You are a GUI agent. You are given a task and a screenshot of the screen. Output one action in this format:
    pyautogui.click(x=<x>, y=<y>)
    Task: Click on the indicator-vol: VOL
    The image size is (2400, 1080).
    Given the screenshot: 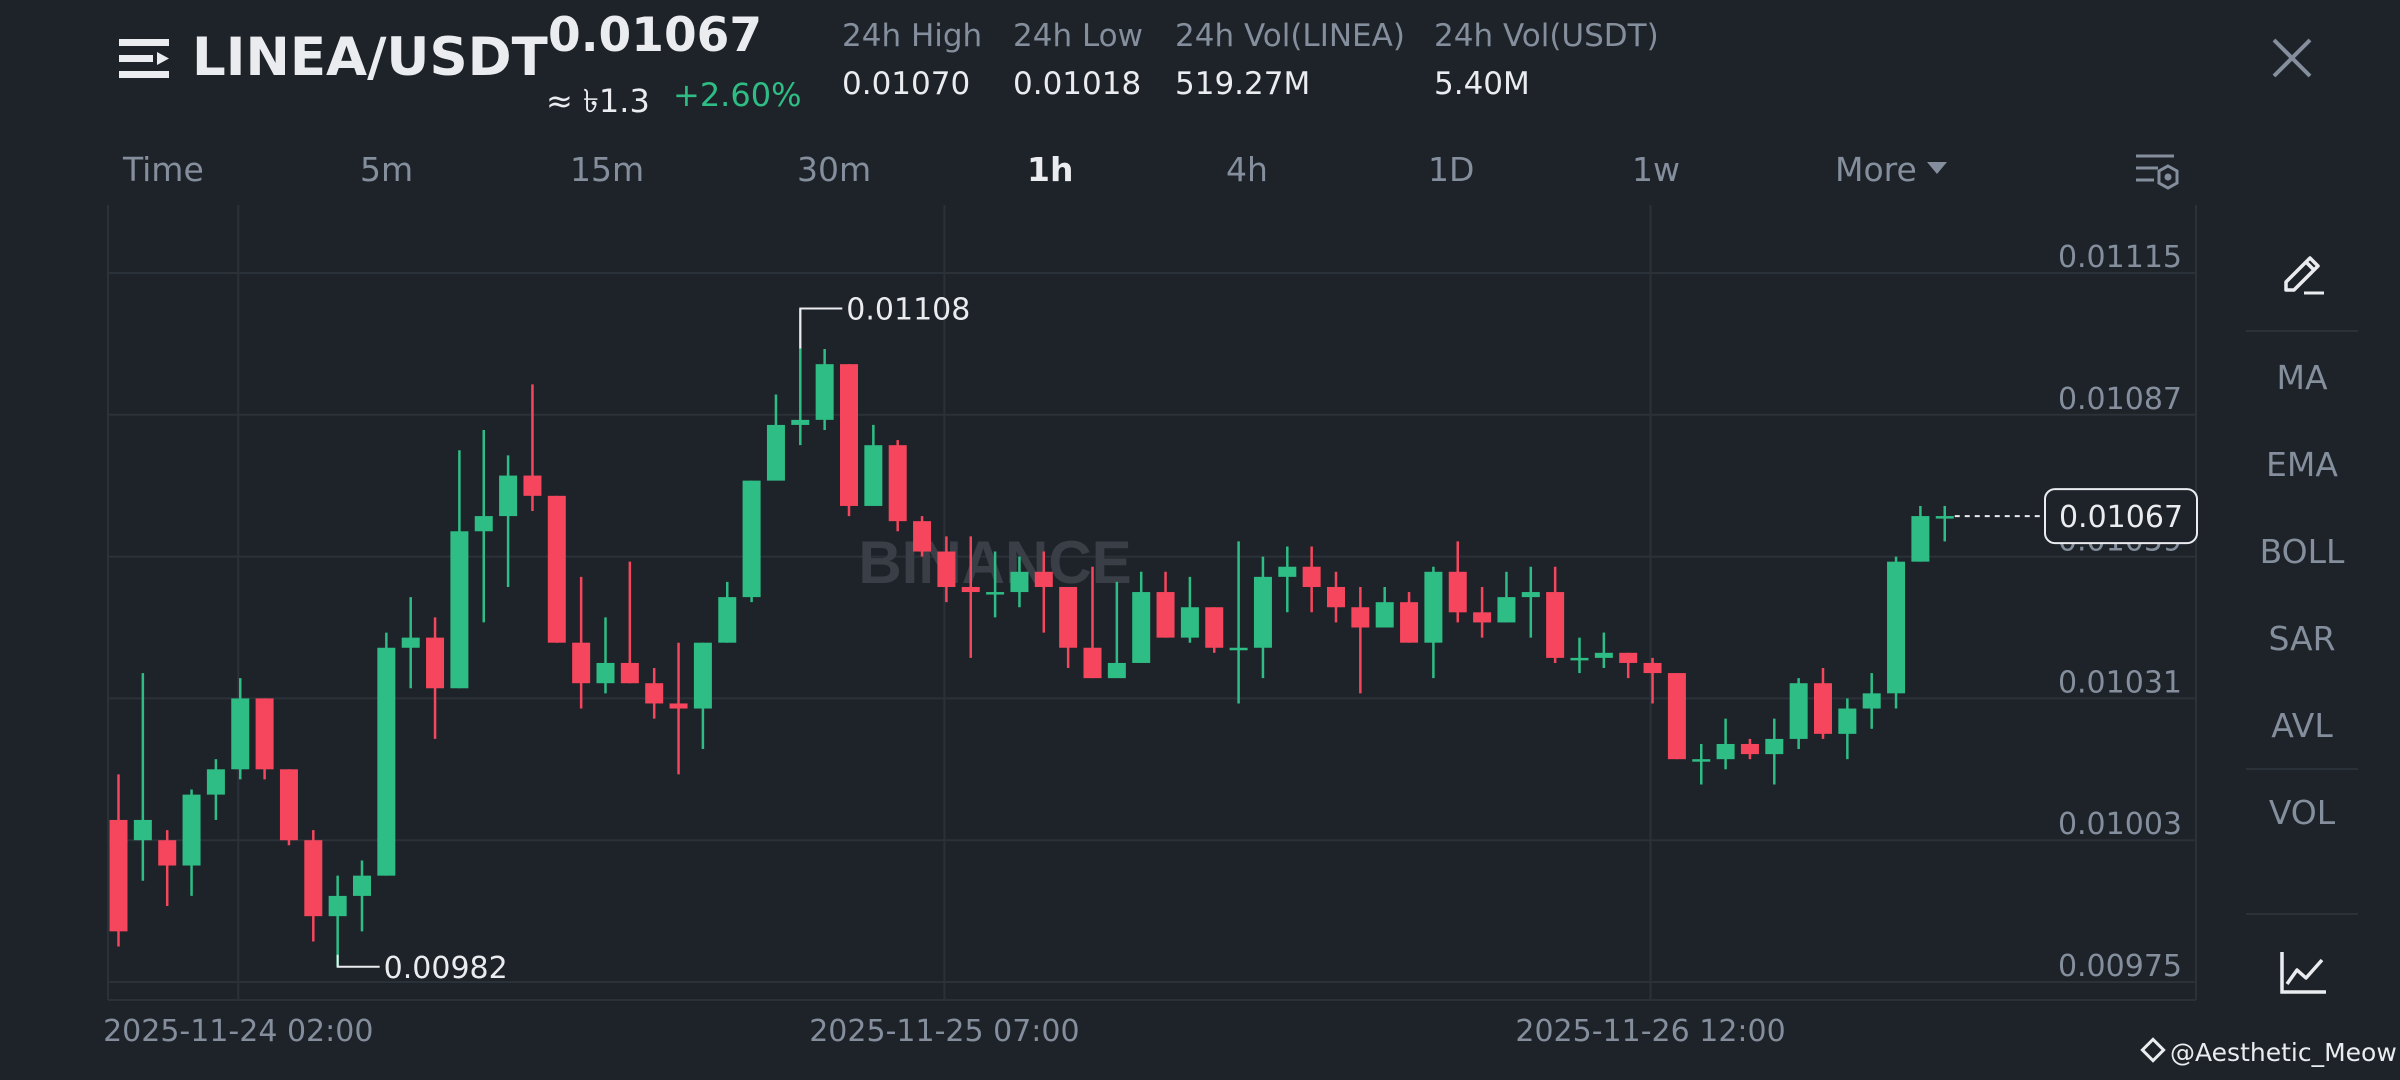 What is the action you would take?
    pyautogui.click(x=2302, y=812)
    